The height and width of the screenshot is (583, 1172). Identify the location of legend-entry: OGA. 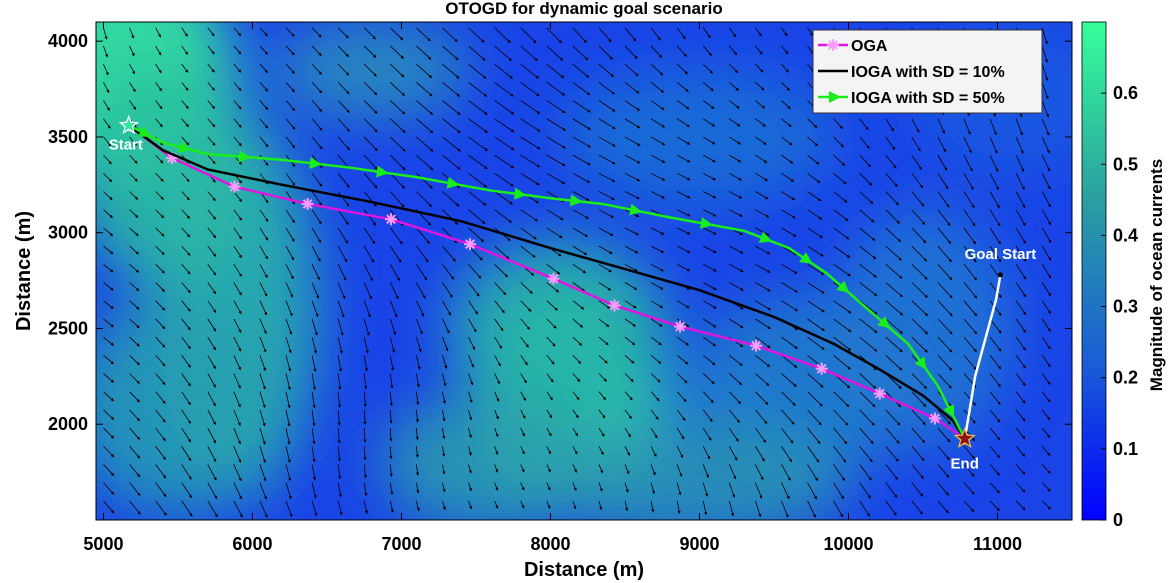
(853, 46).